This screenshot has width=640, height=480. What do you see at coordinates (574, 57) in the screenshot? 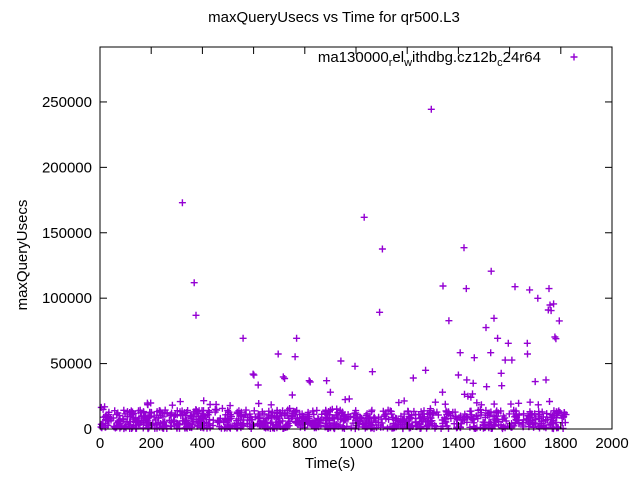
I see `legend-plus-marker-icon` at bounding box center [574, 57].